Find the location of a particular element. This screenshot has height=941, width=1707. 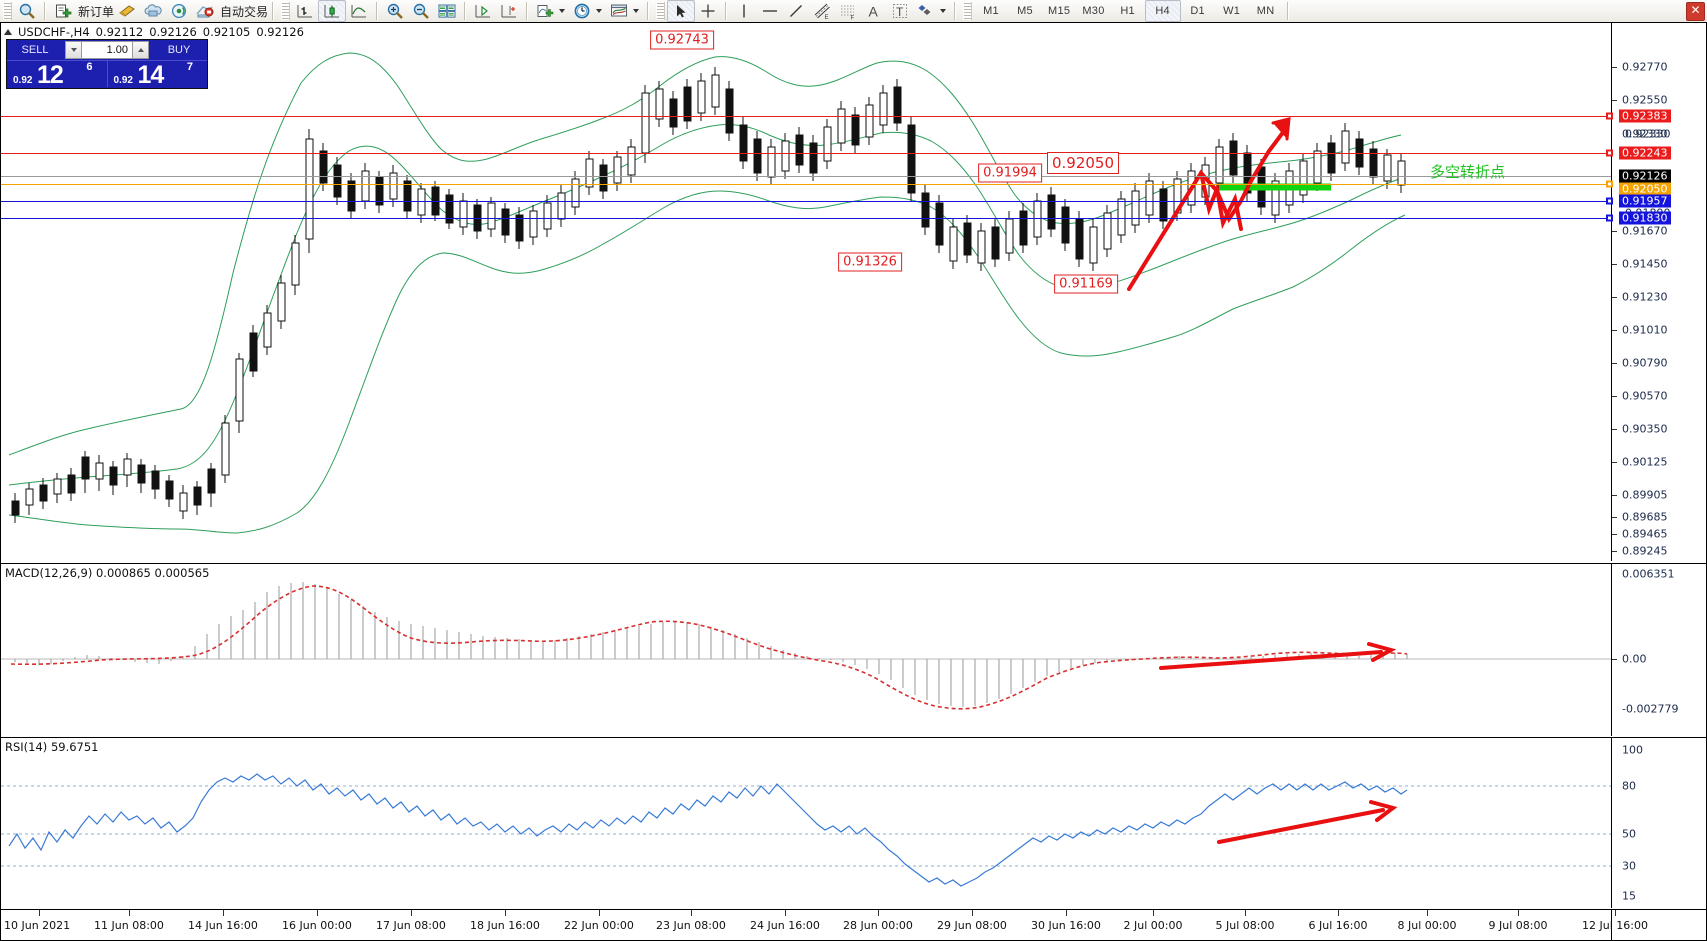

bar-chart-icon is located at coordinates (305, 11).